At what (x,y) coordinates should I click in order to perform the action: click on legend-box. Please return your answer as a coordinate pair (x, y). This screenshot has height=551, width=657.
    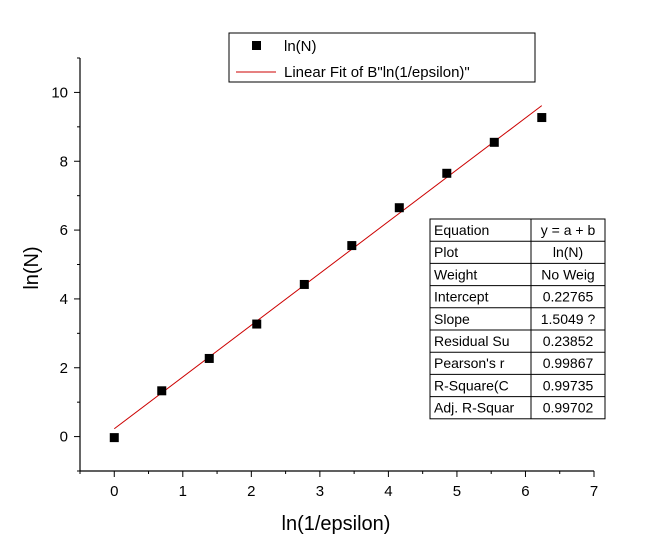
    Looking at the image, I should click on (382, 57).